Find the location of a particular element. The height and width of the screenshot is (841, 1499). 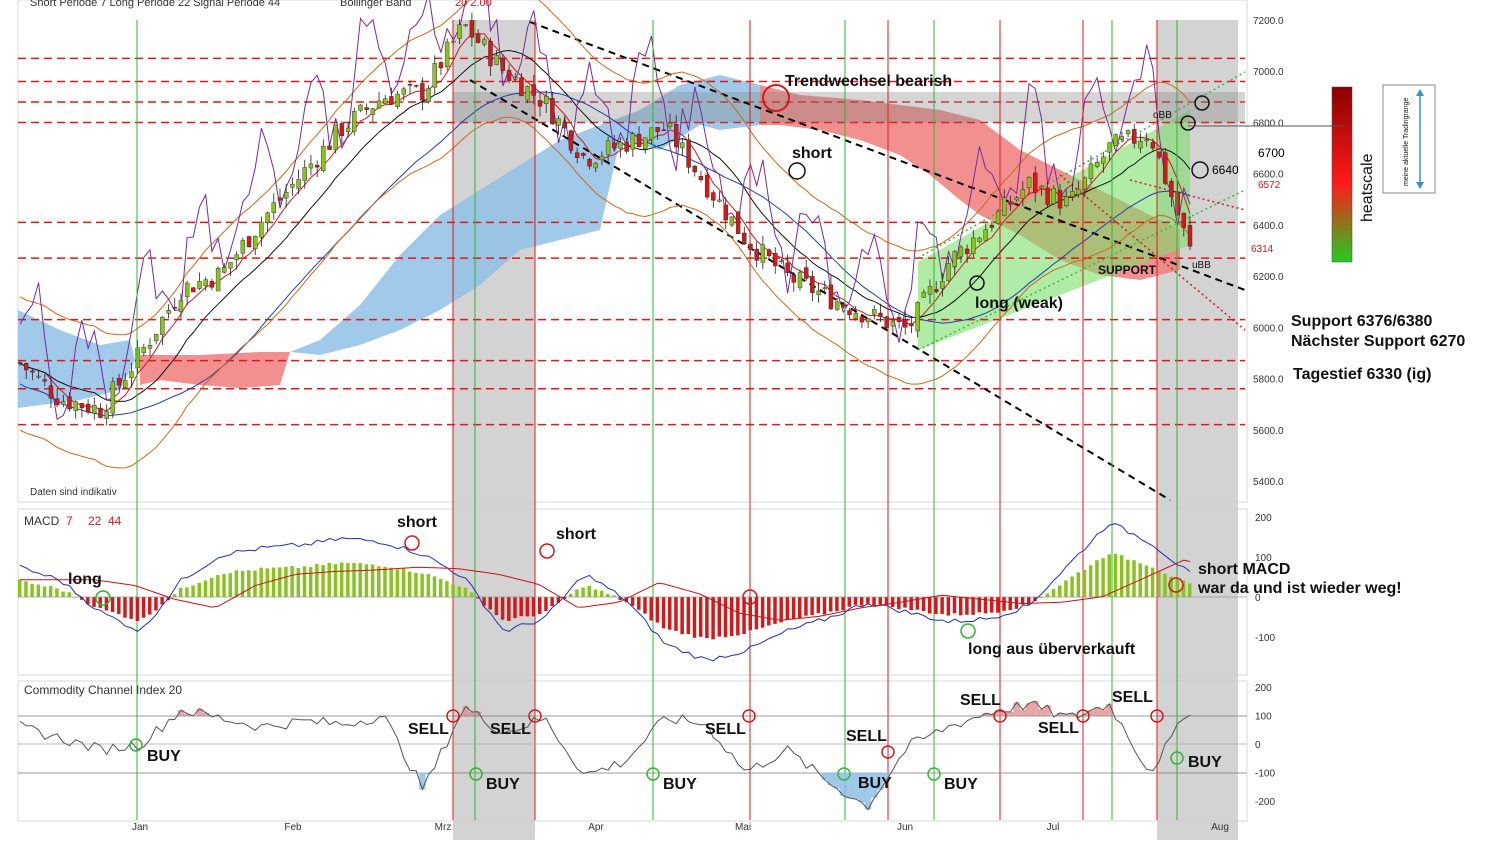

month-label: Aug is located at coordinates (1220, 827).